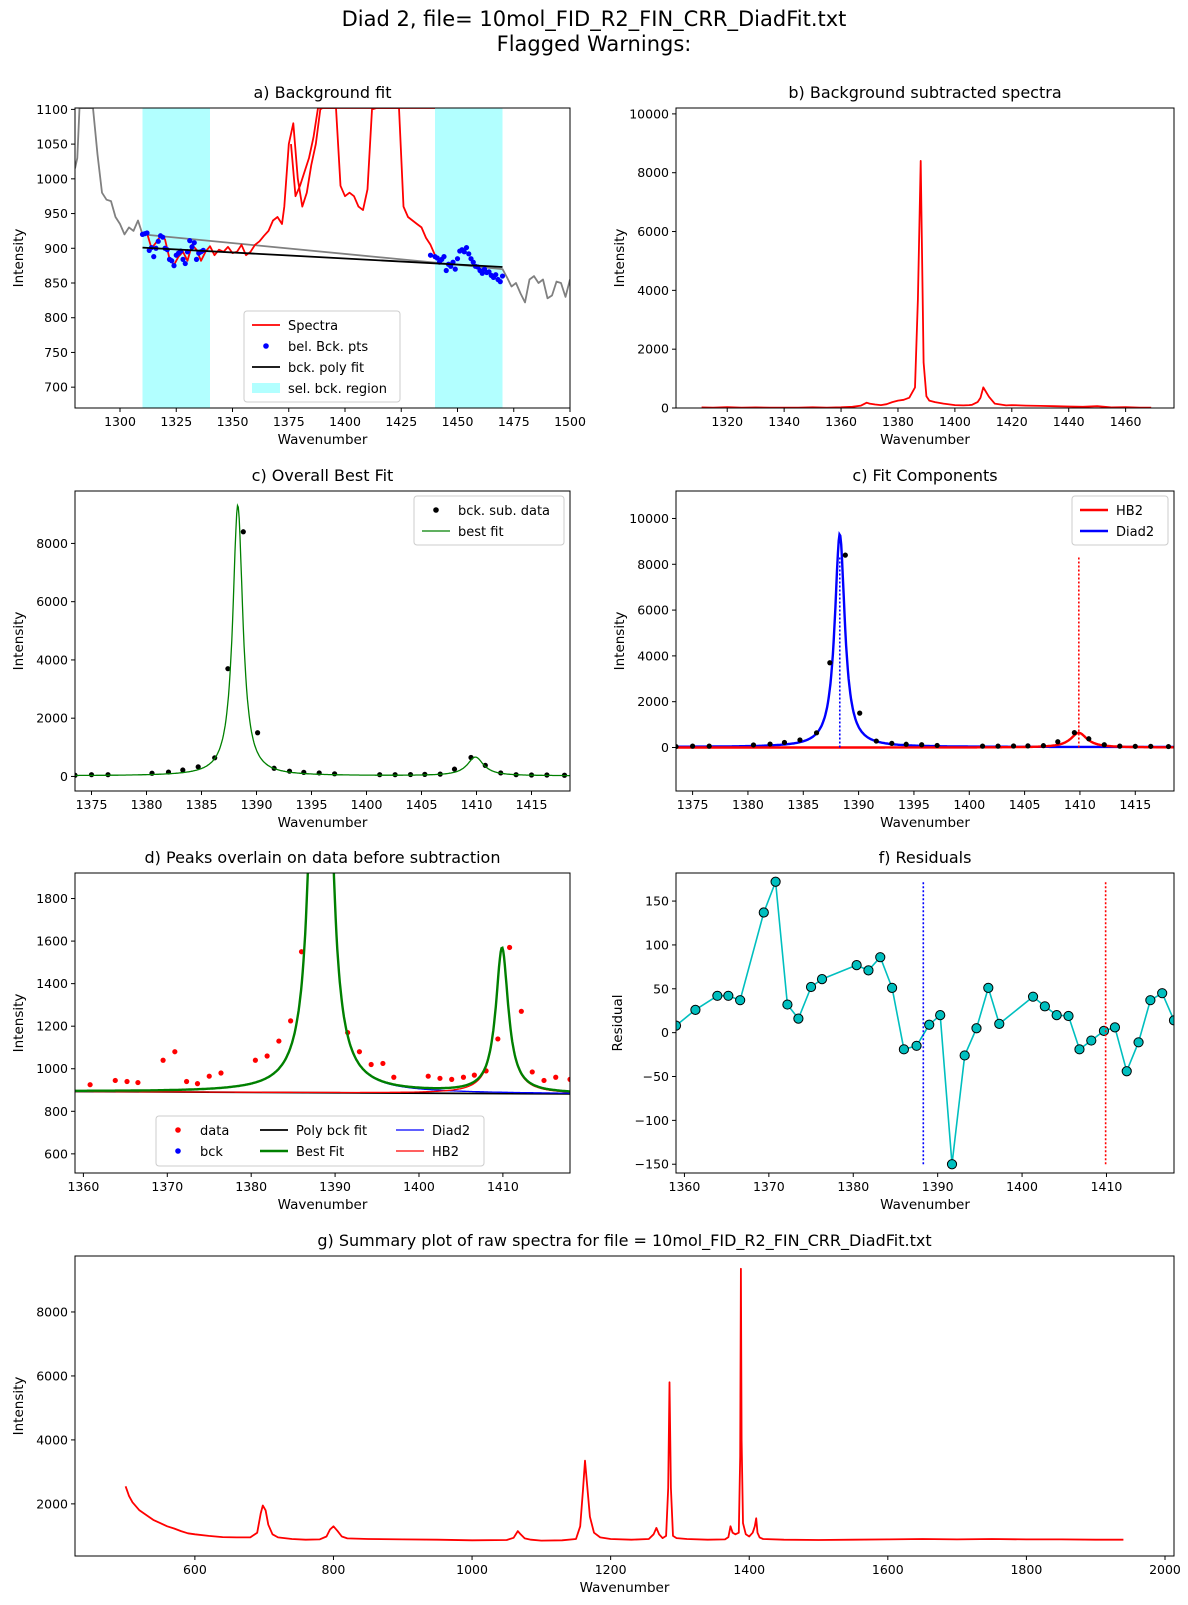 This screenshot has width=1188, height=1605. Describe the element at coordinates (458, 421) in the screenshot. I see `x-tick-label: 1450` at that location.